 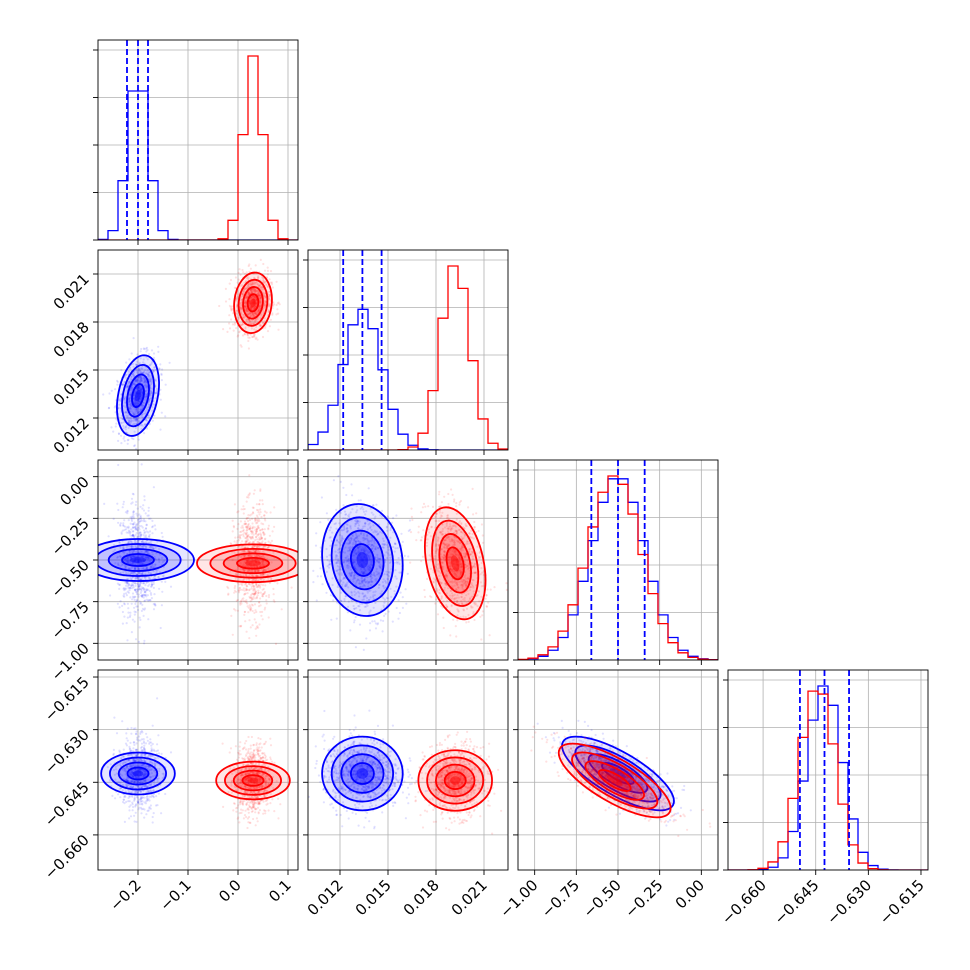 I want to click on density-fill, so click(x=253, y=563).